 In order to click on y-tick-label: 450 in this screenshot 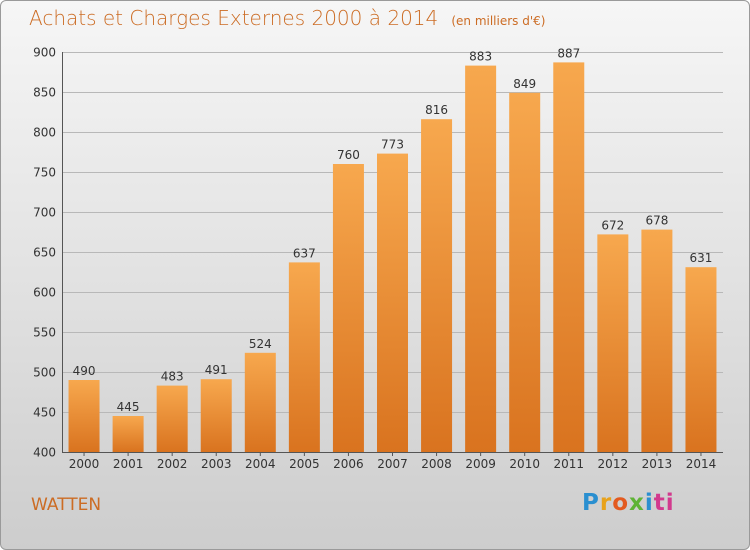, I will do `click(44, 413)`.